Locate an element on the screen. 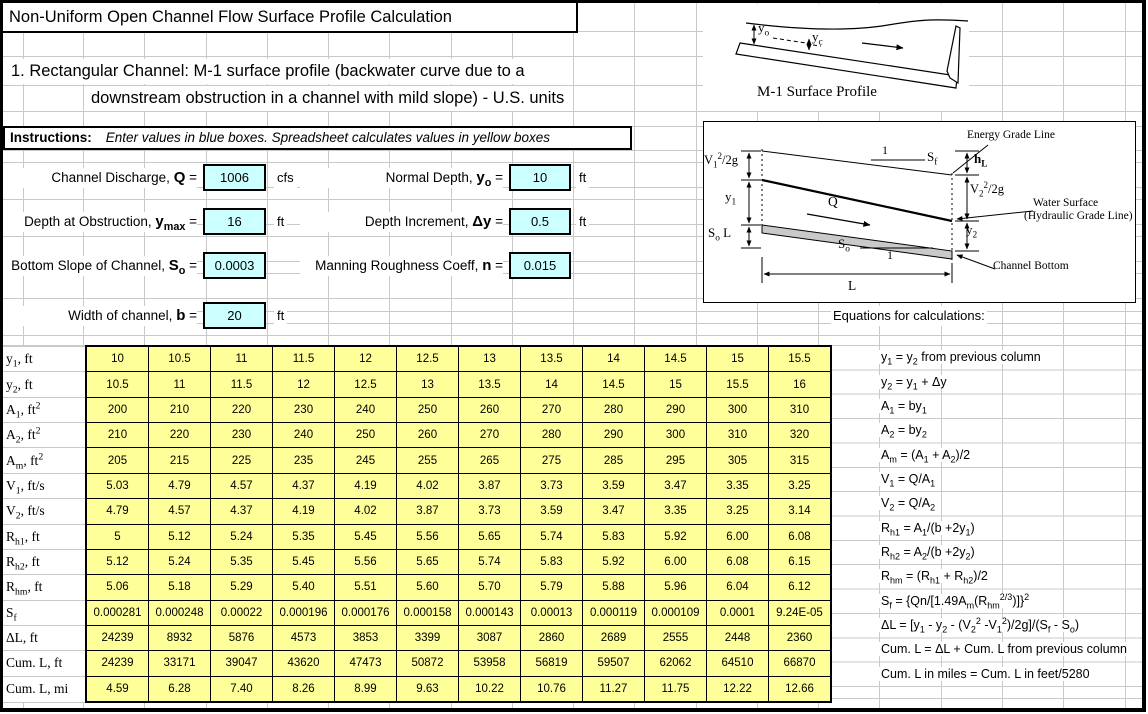  calc-cell: 5.74 is located at coordinates (551, 536).